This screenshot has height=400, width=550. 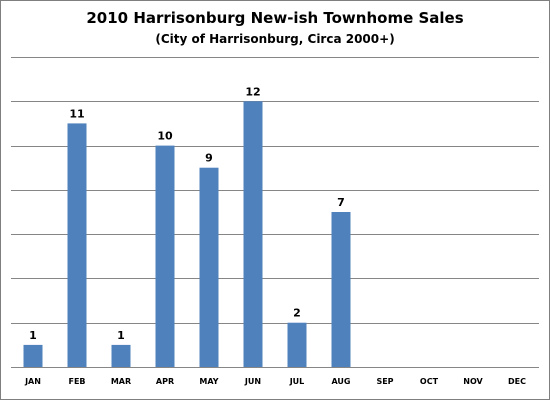 What do you see at coordinates (77, 245) in the screenshot?
I see `bar-feb` at bounding box center [77, 245].